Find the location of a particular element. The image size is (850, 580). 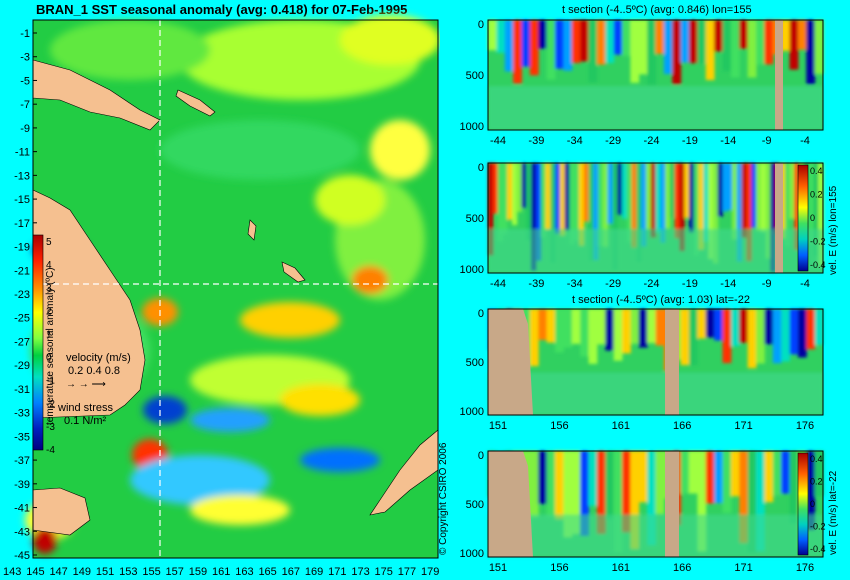

lat-tick-label: -7 is located at coordinates (25, 105).